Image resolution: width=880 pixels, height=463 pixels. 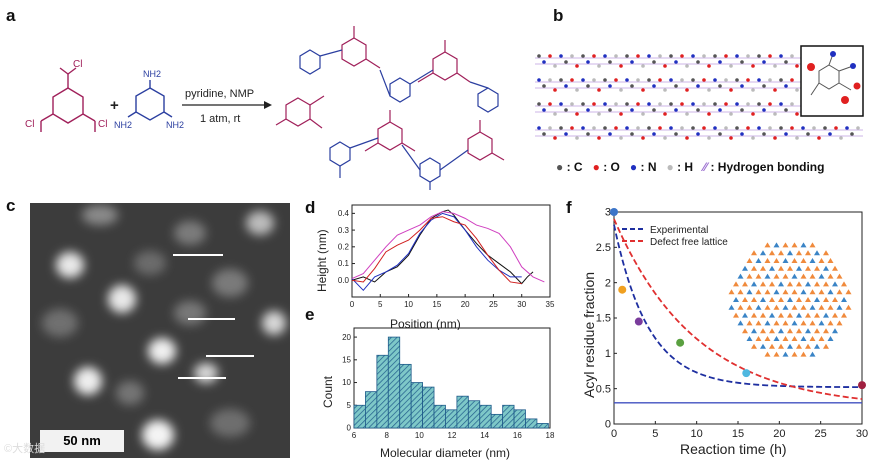 What do you see at coordinates (150, 100) in the screenshot?
I see `reactant-melamine` at bounding box center [150, 100].